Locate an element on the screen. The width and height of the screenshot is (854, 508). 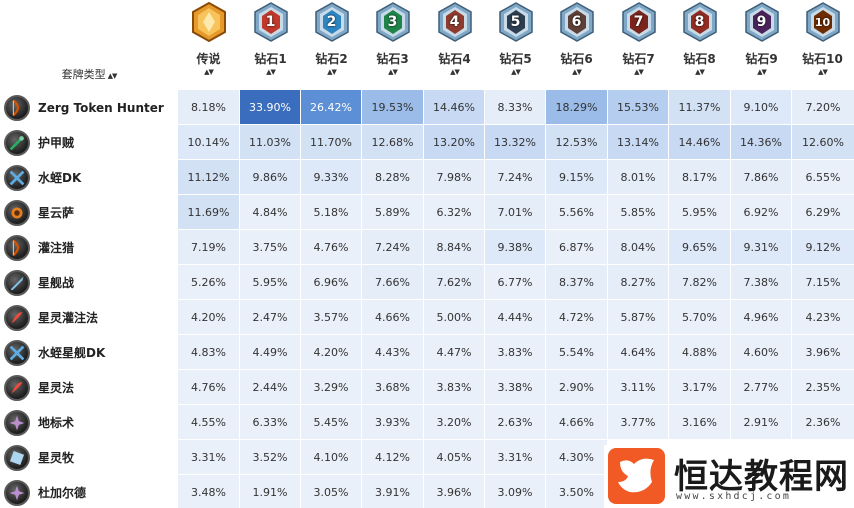
percentage-cell: 7.24% is located at coordinates (515, 177).